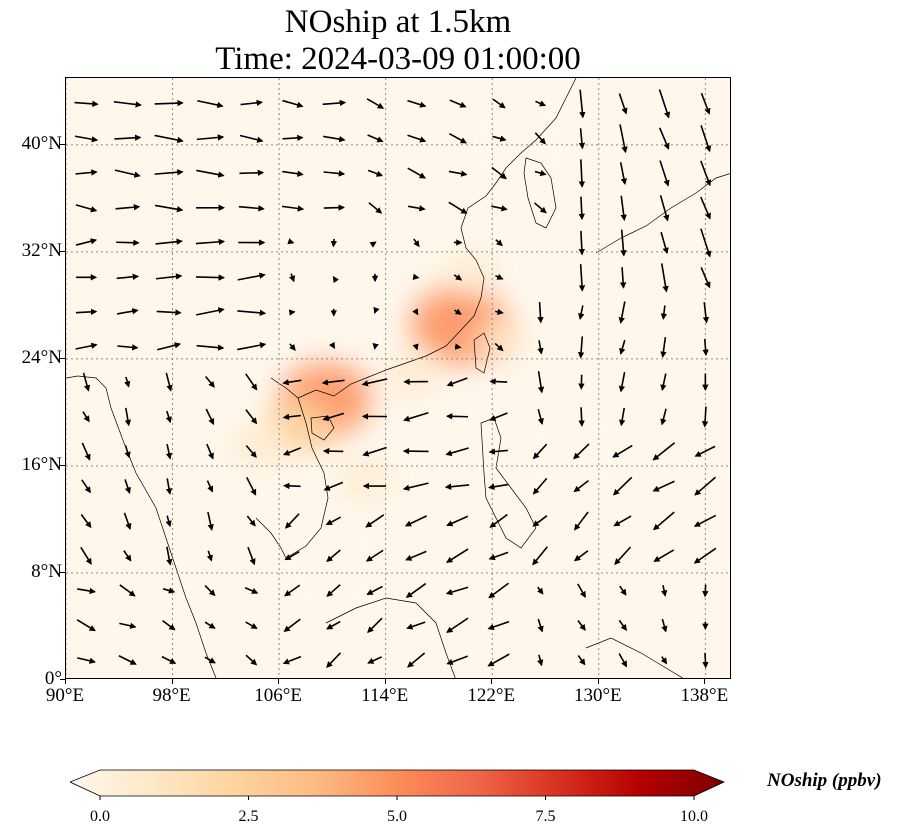 The width and height of the screenshot is (904, 836). What do you see at coordinates (41, 250) in the screenshot?
I see `y-tick-label-32: 32°N` at bounding box center [41, 250].